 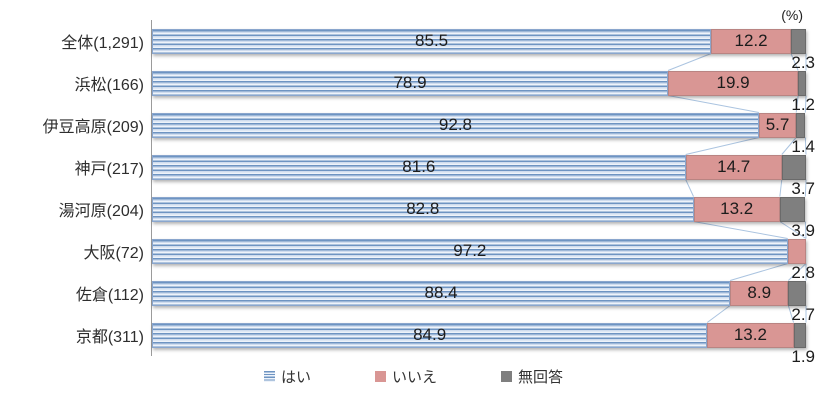 I want to click on segment-hai: 84.9, so click(x=430, y=335).